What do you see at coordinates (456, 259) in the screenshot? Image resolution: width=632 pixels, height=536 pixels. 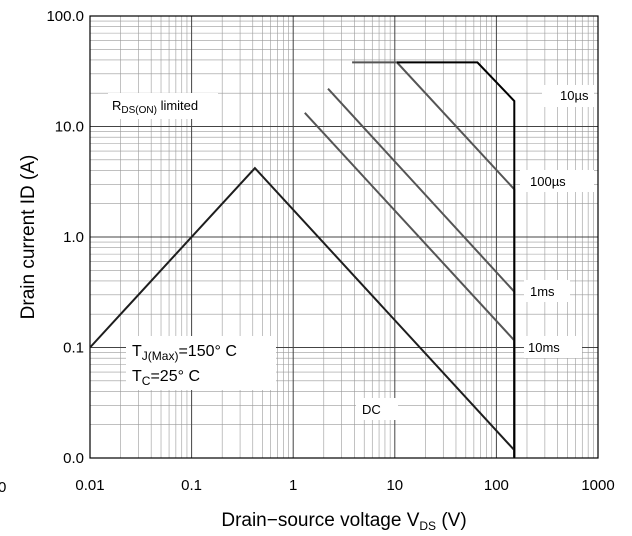 I see `series-line-10s` at bounding box center [456, 259].